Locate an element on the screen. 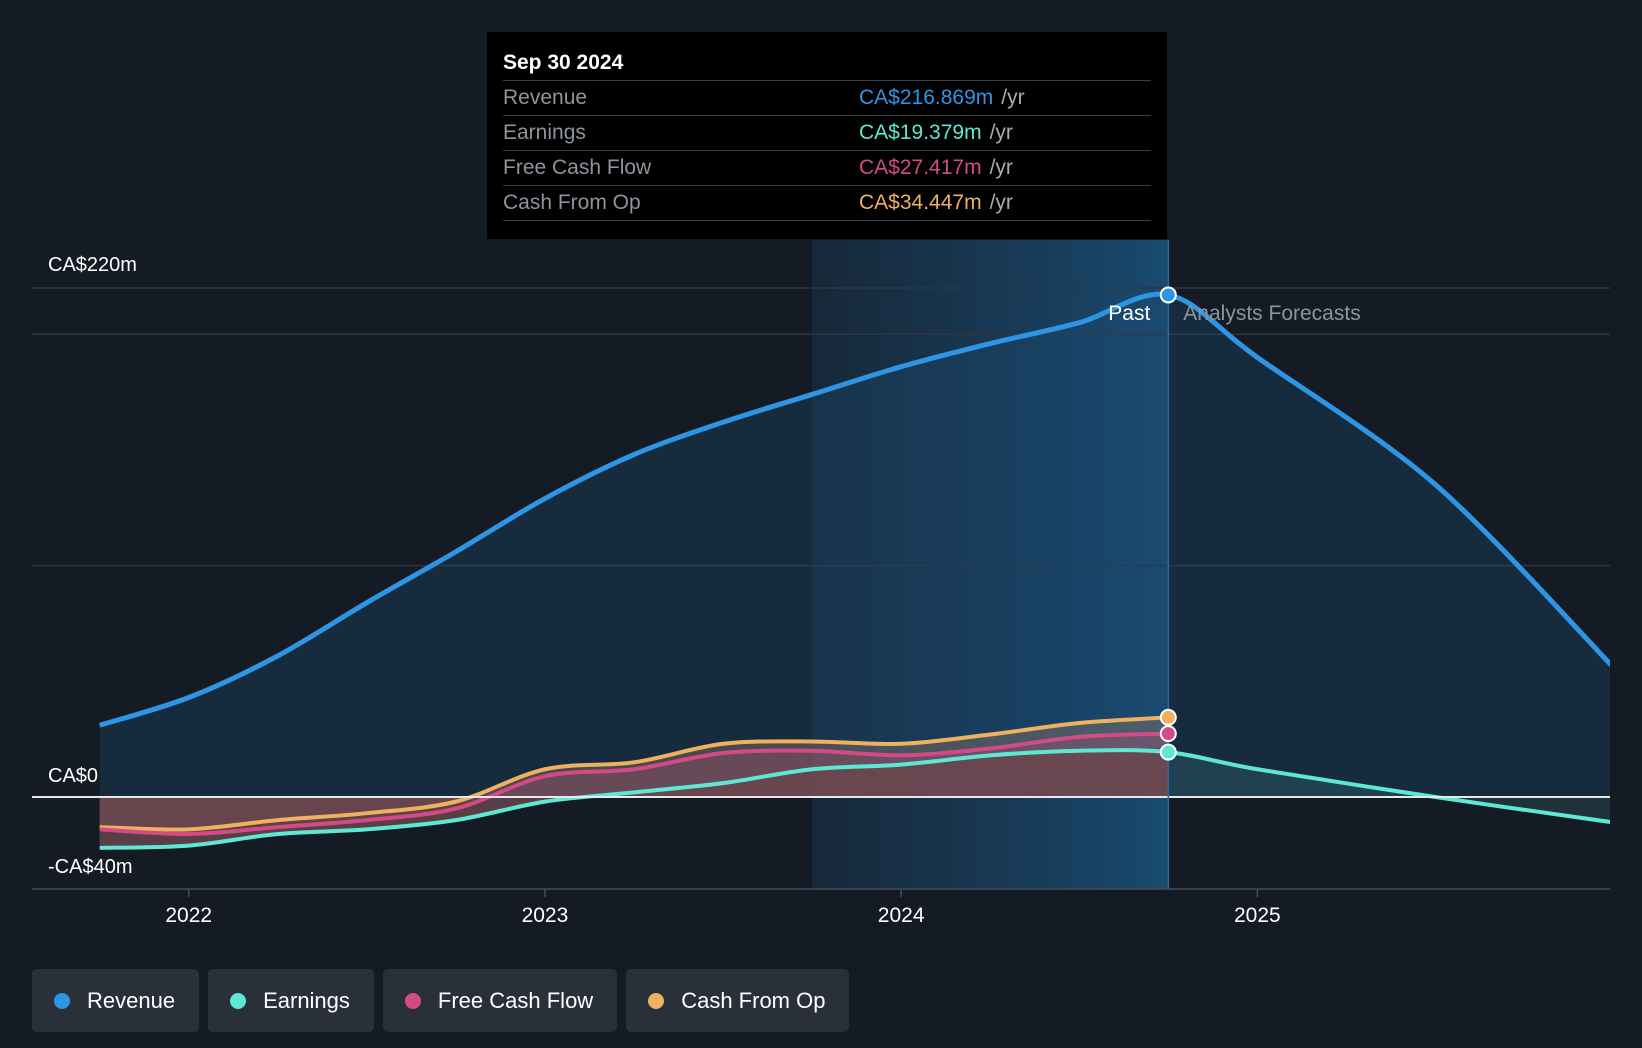 The height and width of the screenshot is (1048, 1642). x-tick-label: 2025 is located at coordinates (1257, 915).